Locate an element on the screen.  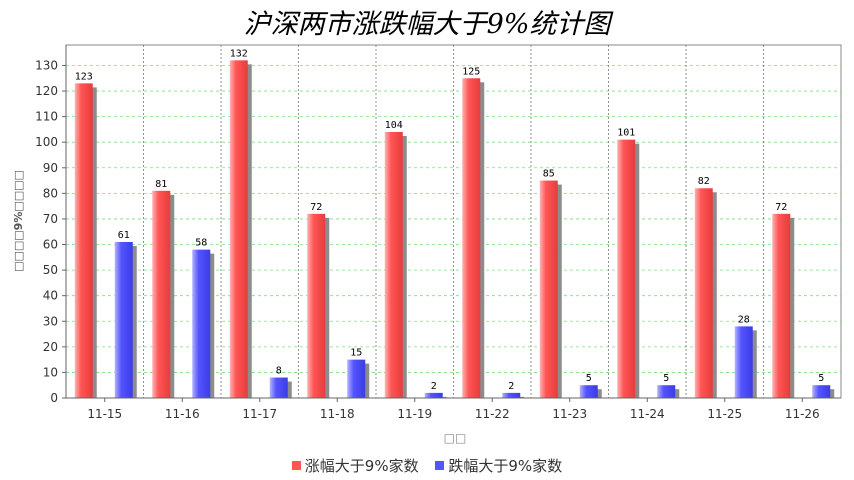
data-label: 61 is located at coordinates (124, 235).